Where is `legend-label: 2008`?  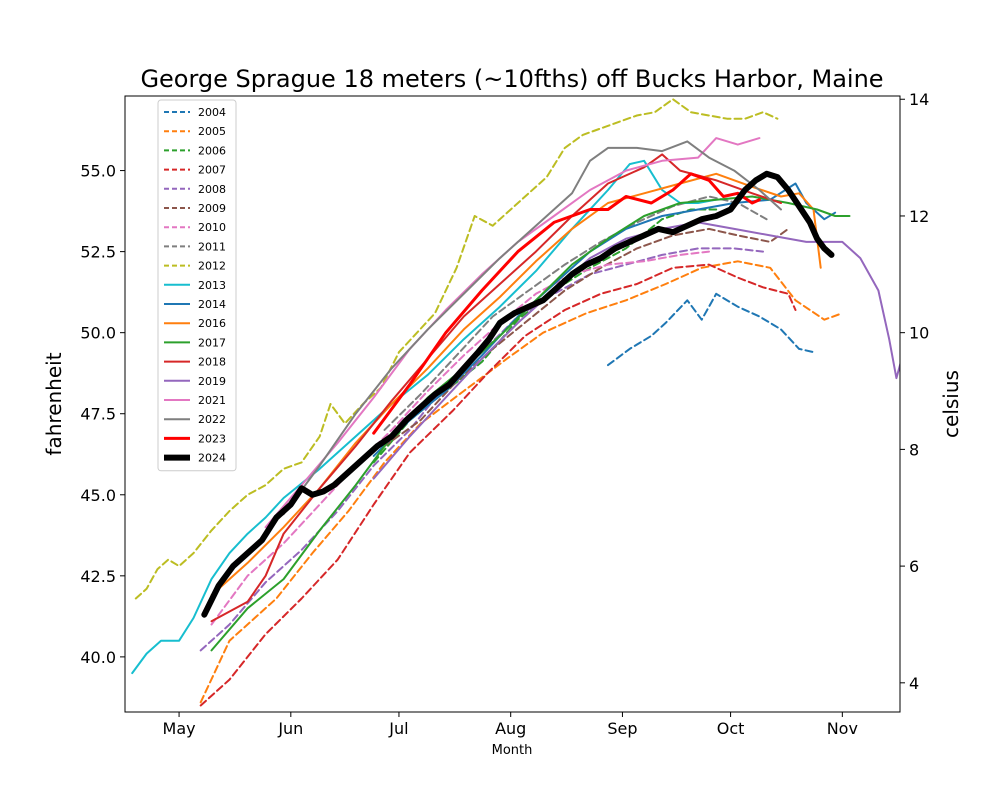
legend-label: 2008 is located at coordinates (212, 189).